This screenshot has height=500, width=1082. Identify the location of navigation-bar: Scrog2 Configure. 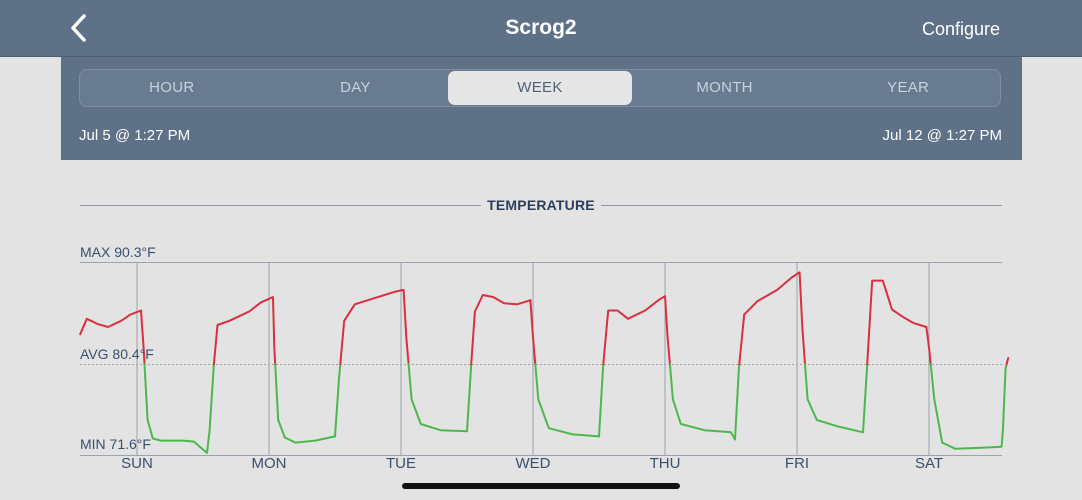
(541, 28).